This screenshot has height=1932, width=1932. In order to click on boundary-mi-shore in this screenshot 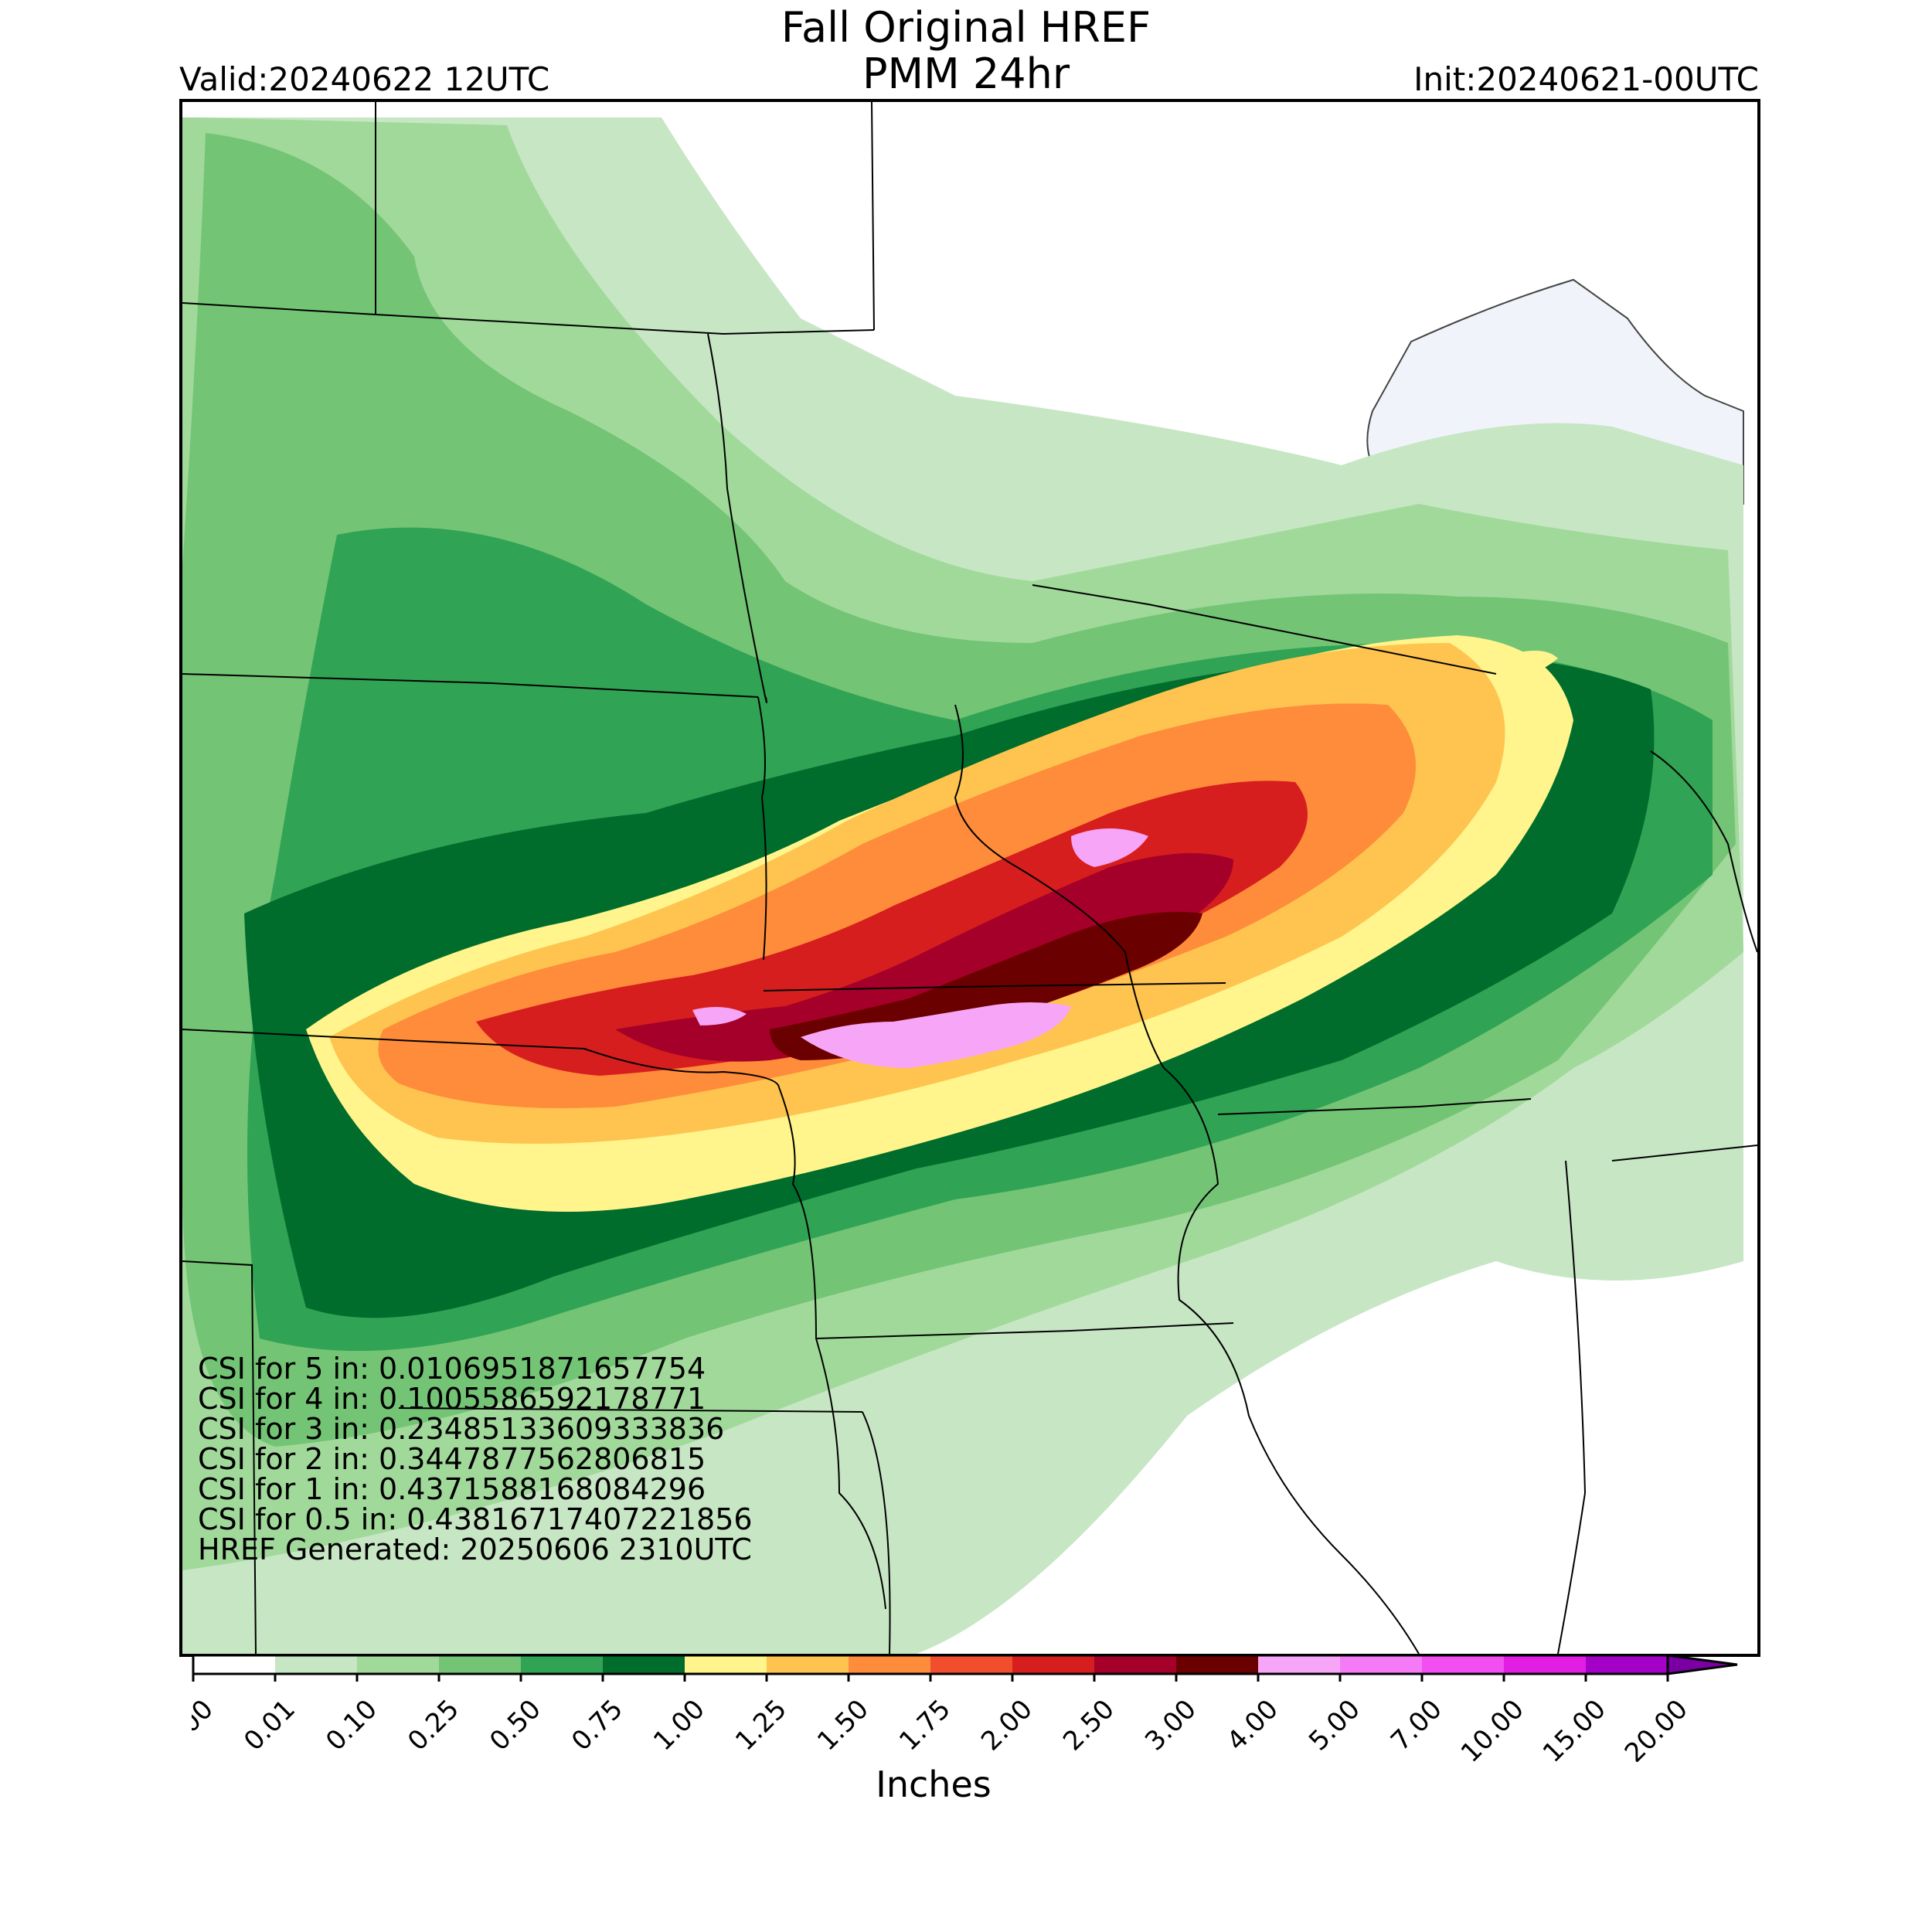, I will do `click(1703, 851)`.